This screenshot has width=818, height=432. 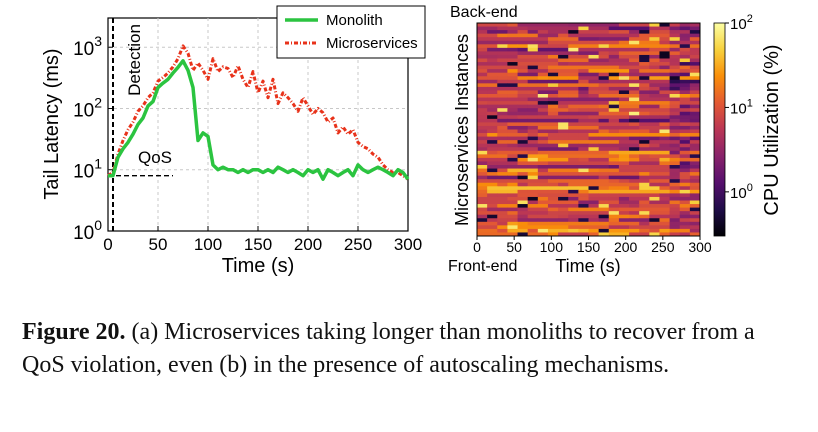 I want to click on legend-label-microservices: Microservices, so click(x=372, y=43).